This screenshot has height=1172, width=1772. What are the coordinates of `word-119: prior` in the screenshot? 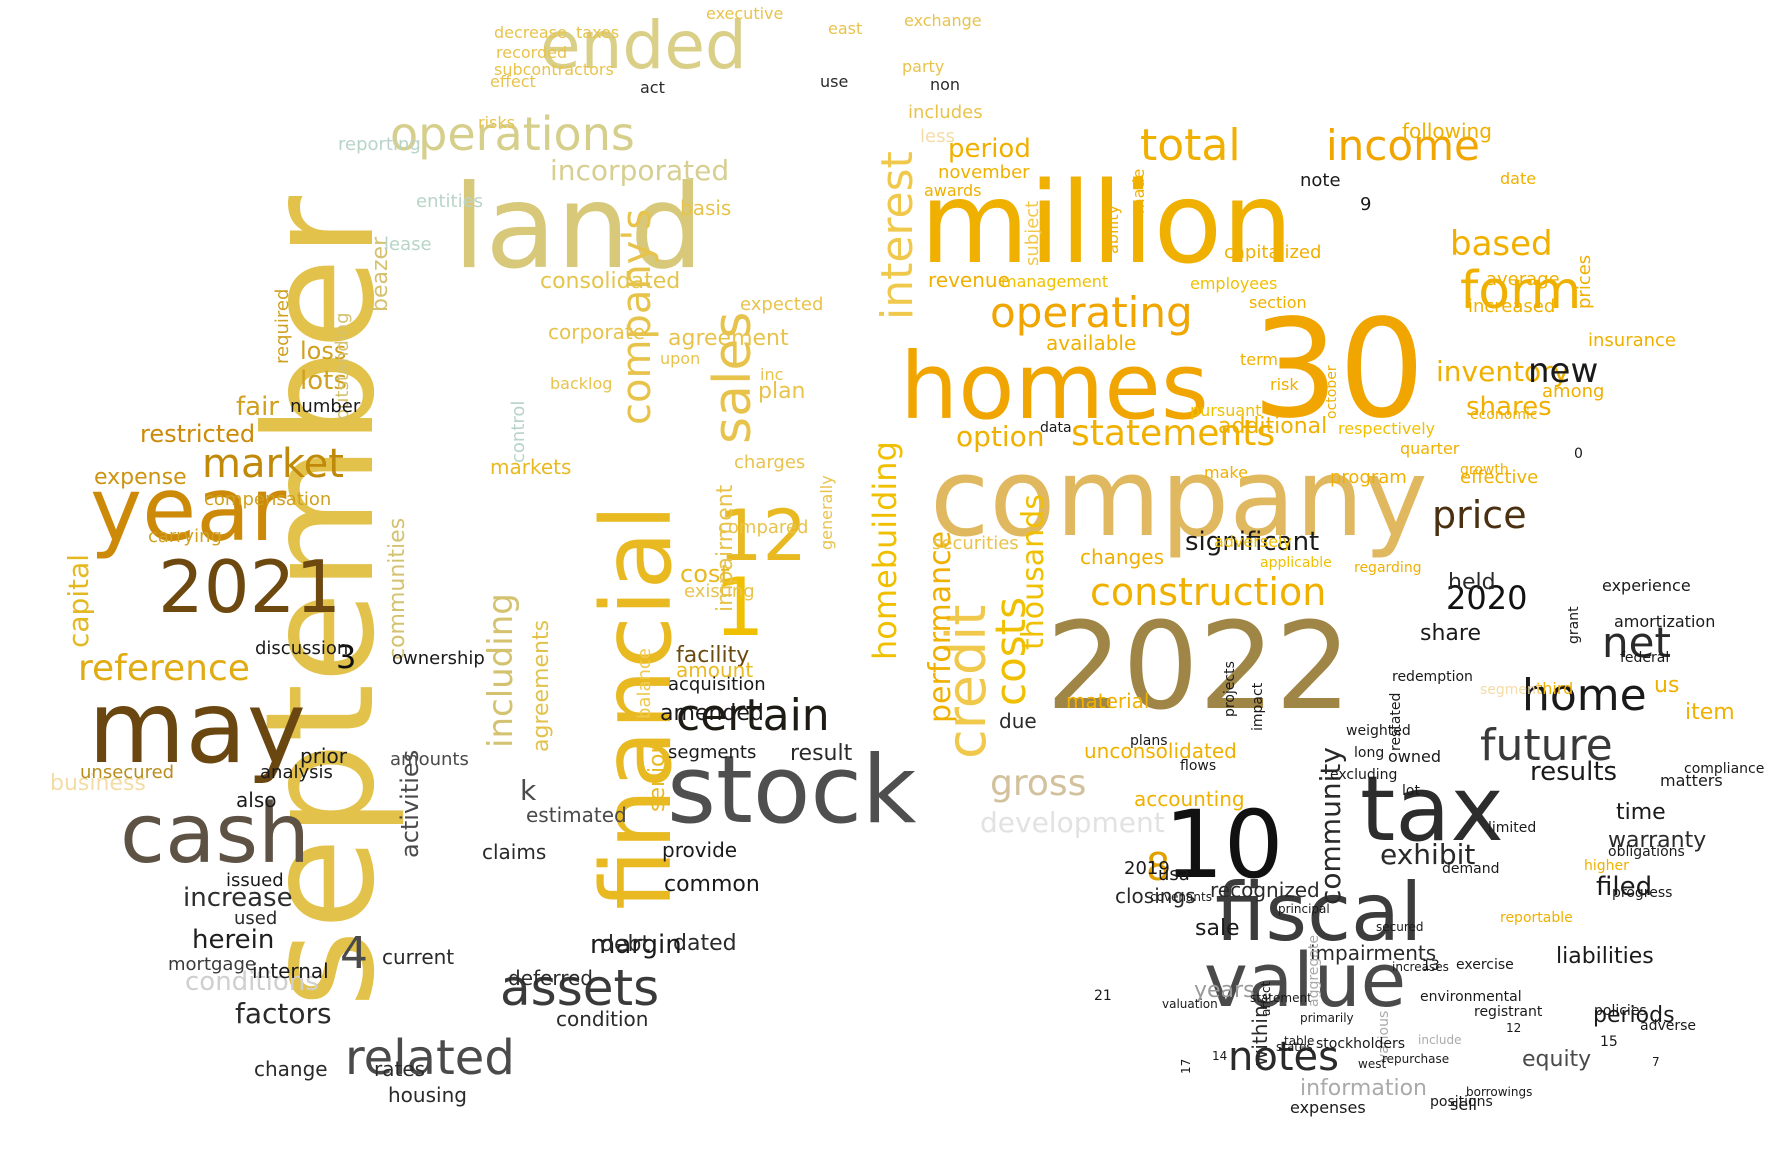 It's located at (324, 756).